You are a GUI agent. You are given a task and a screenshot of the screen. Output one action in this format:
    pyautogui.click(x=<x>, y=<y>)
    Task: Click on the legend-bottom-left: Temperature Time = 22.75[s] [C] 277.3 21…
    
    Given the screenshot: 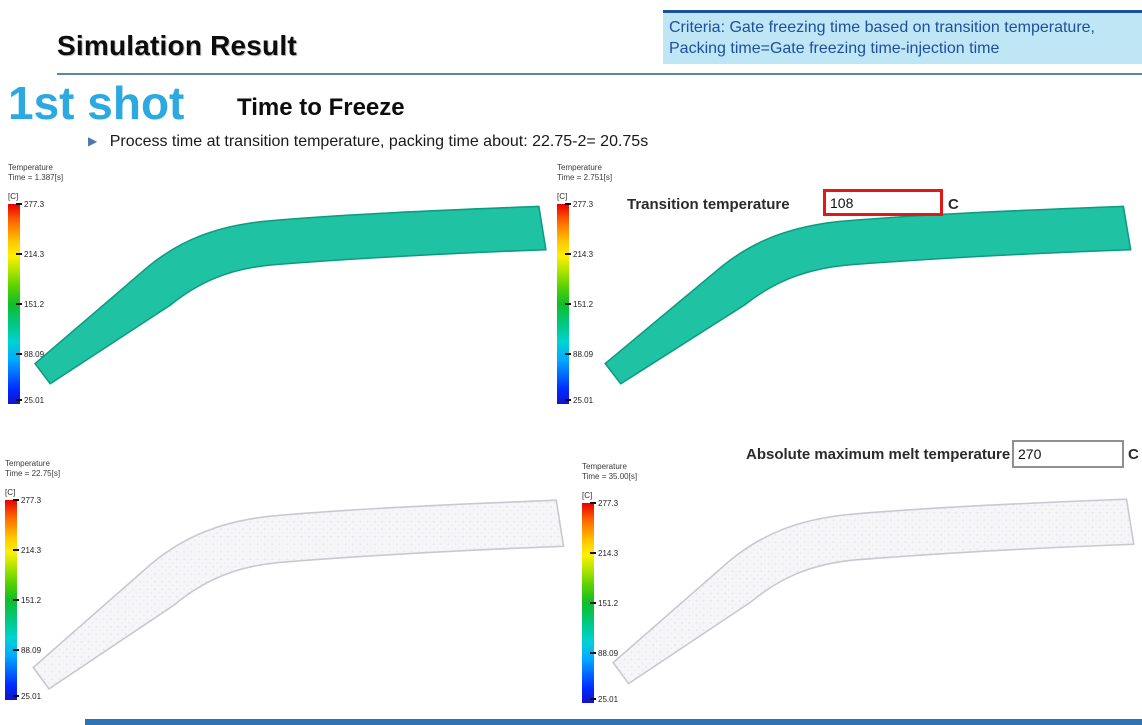 What is the action you would take?
    pyautogui.click(x=36, y=581)
    